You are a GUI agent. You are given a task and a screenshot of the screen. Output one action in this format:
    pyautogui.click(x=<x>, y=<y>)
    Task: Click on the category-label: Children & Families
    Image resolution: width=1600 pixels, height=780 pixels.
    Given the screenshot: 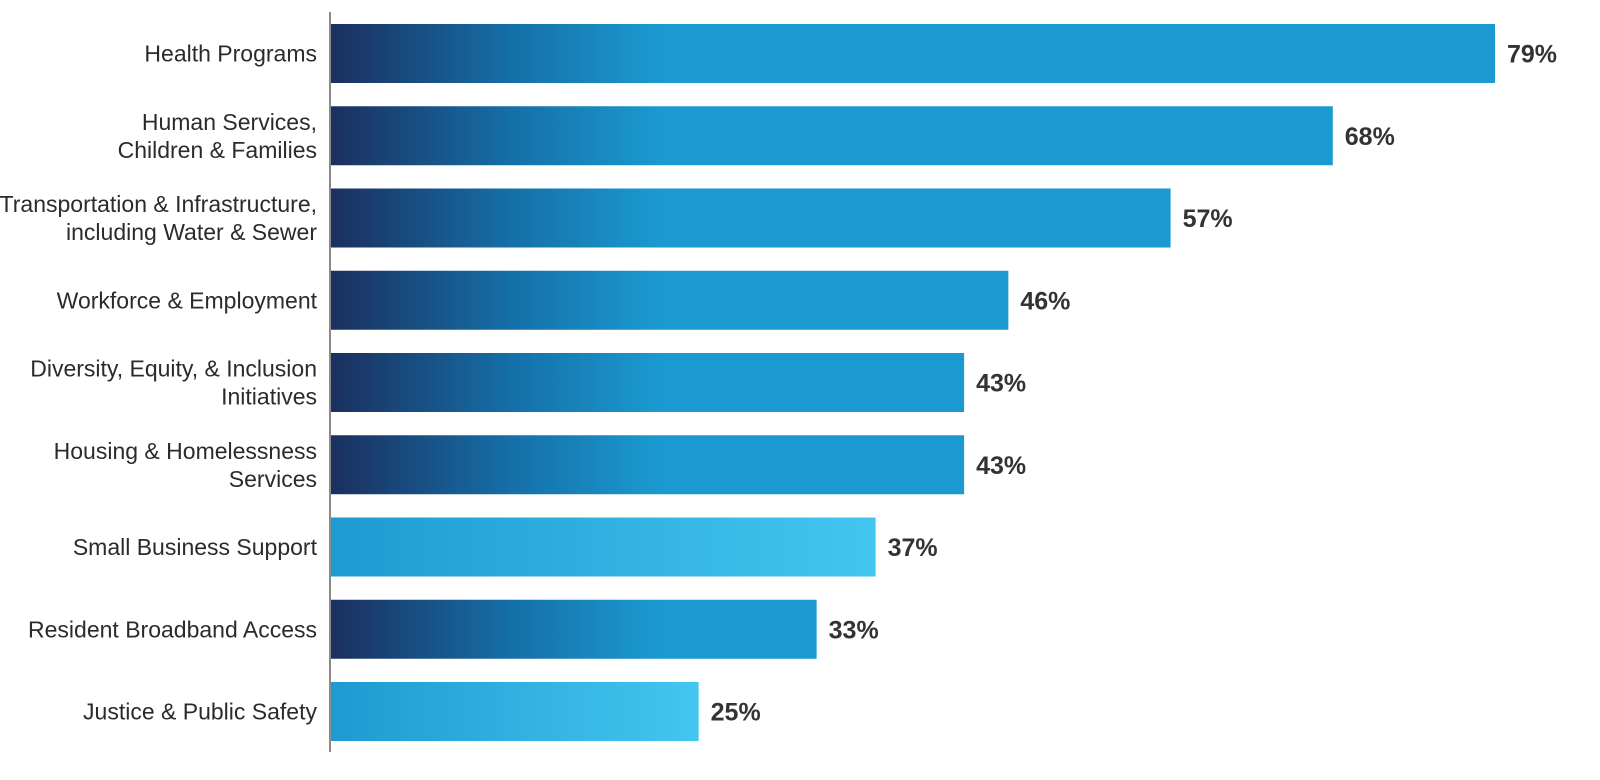 What is the action you would take?
    pyautogui.click(x=217, y=150)
    